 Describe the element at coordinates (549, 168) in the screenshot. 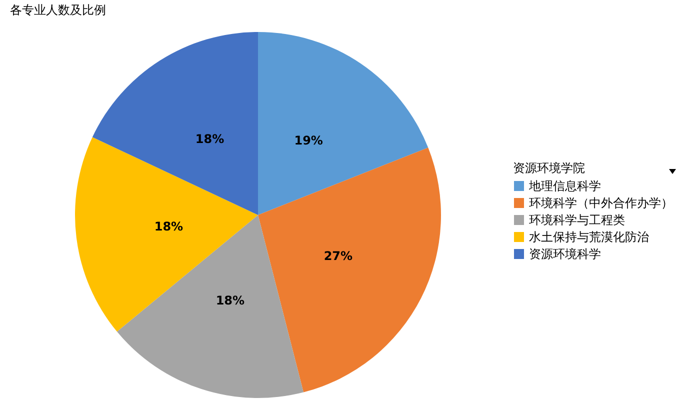

I see `legend-title: 资源环境学院` at that location.